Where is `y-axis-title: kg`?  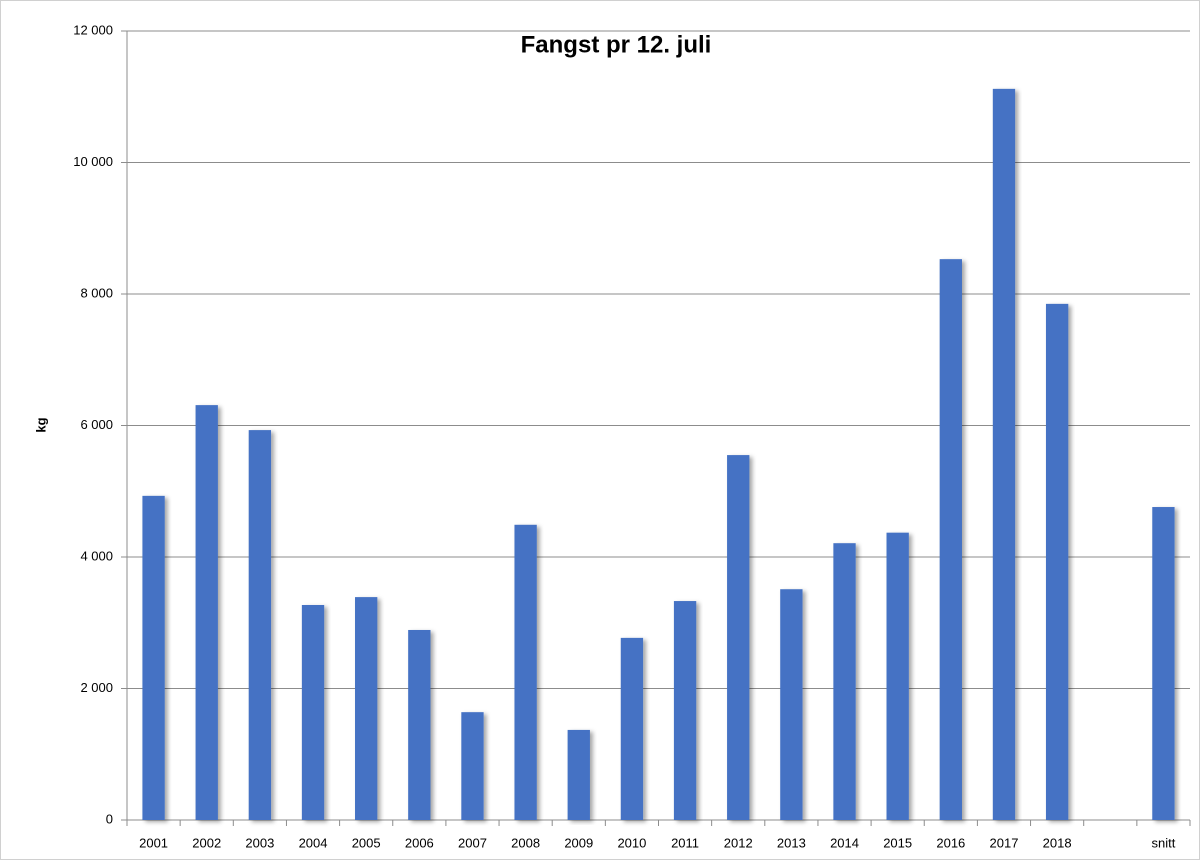
y-axis-title: kg is located at coordinates (40, 424).